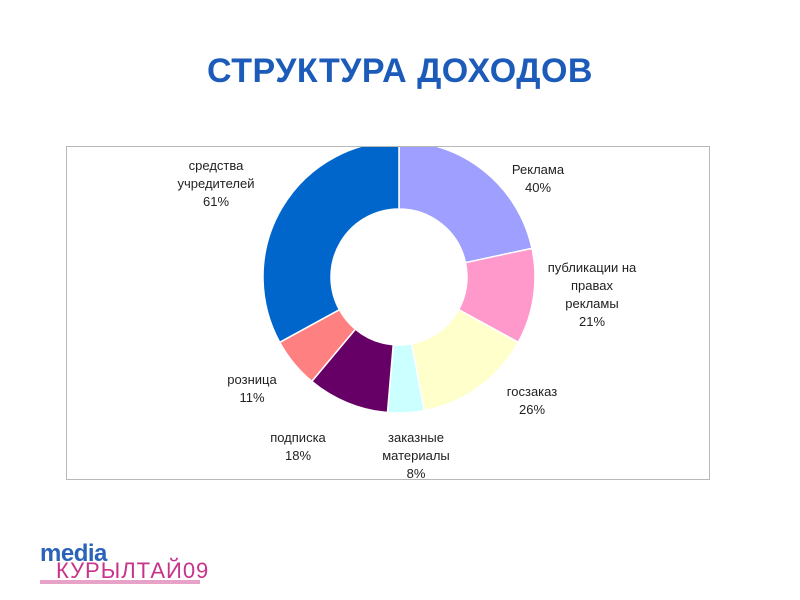 The height and width of the screenshot is (600, 800). What do you see at coordinates (592, 295) in the screenshot?
I see `slice-label-publikatsii: публикации на правах рекламы 21%` at bounding box center [592, 295].